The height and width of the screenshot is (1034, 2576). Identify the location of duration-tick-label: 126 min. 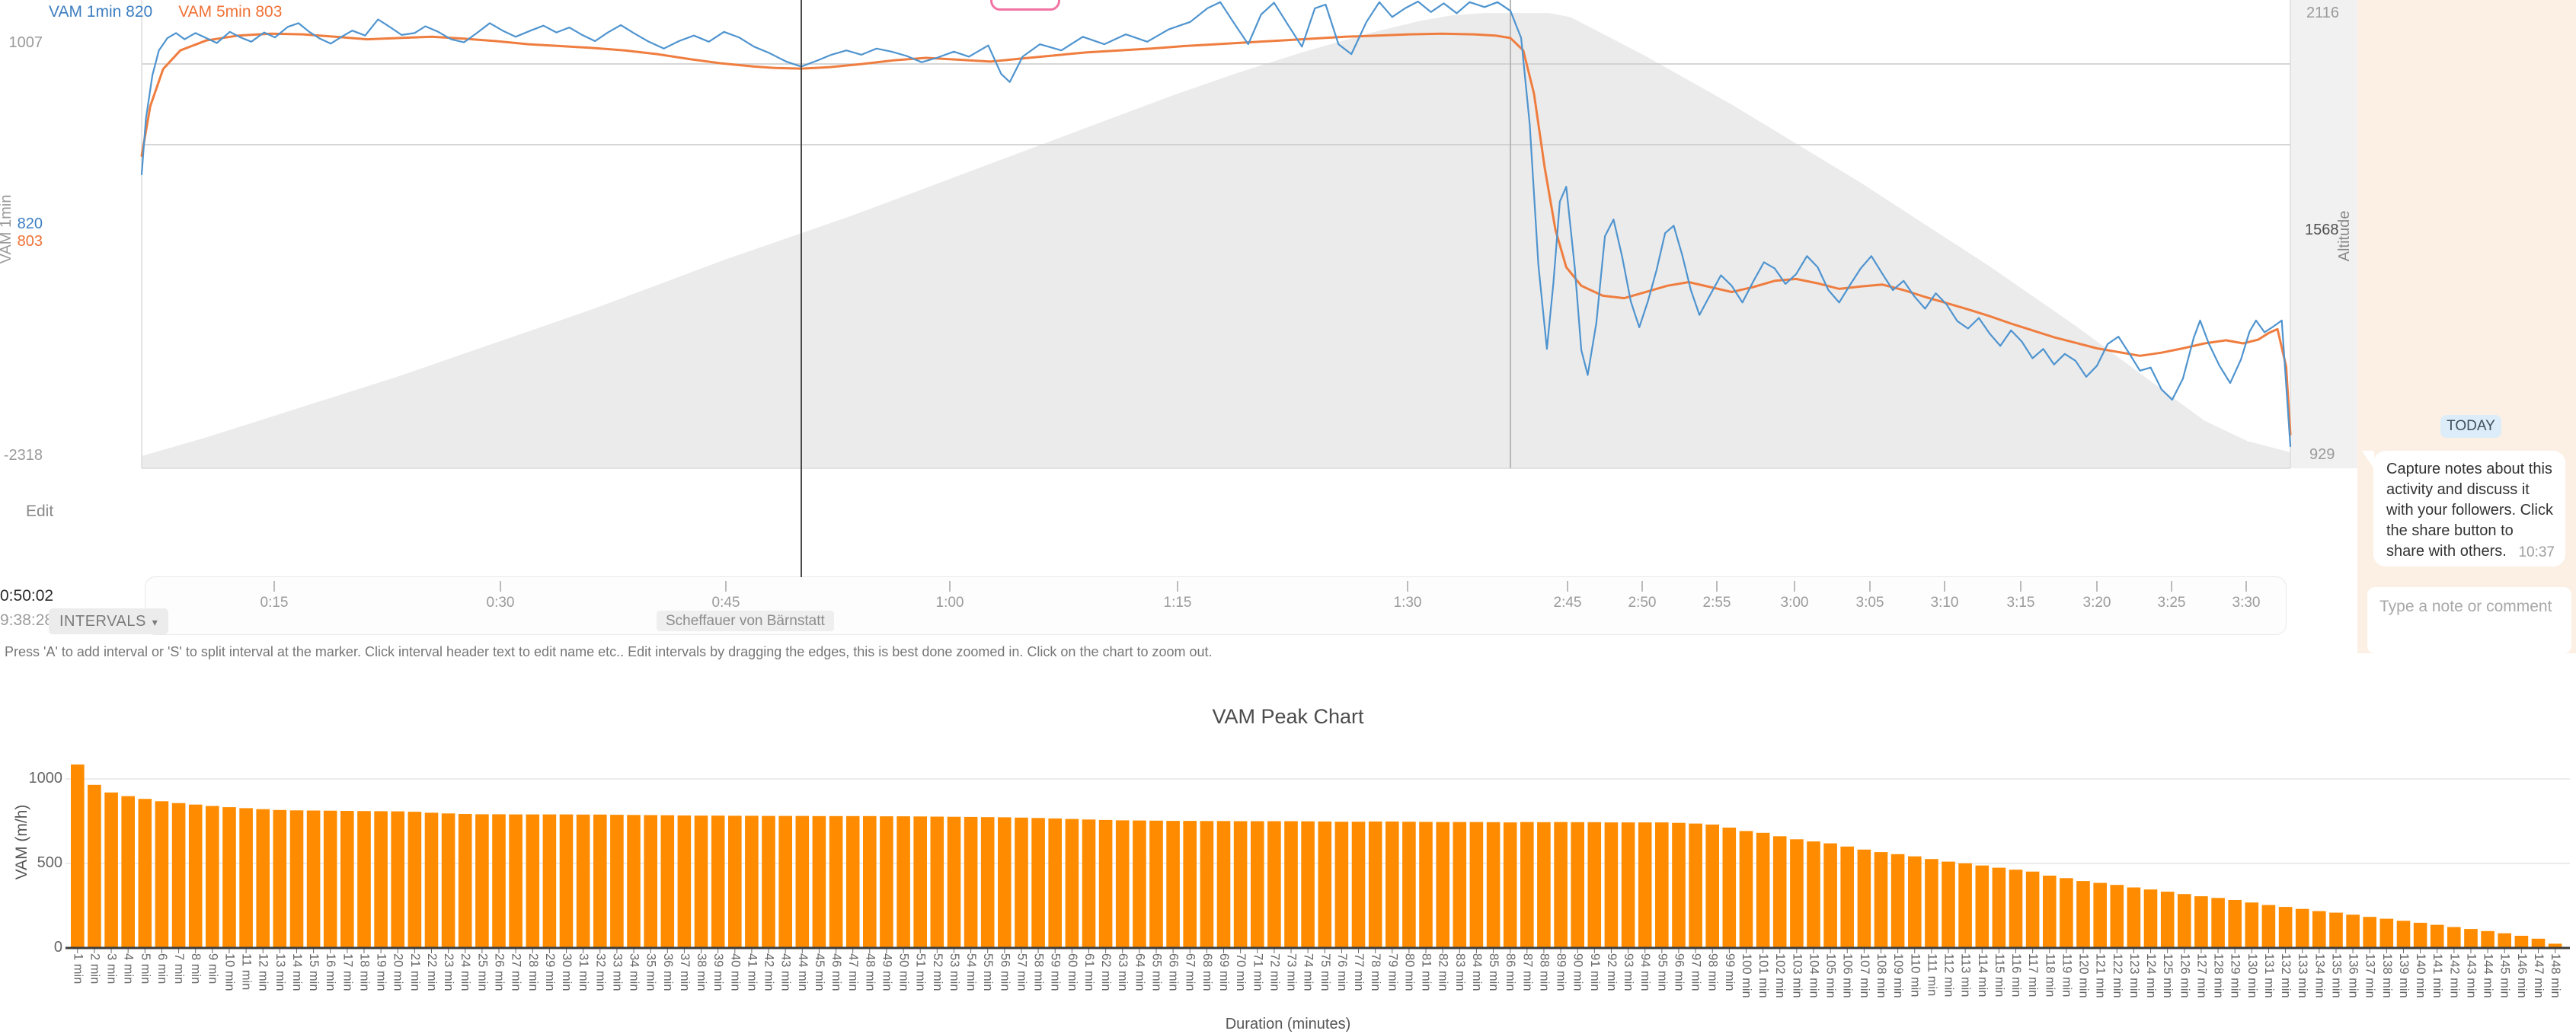
(2185, 975).